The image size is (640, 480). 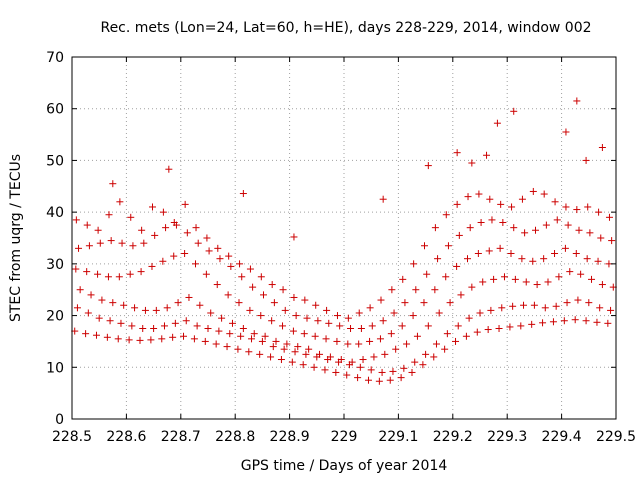 What do you see at coordinates (235, 437) in the screenshot?
I see `x-tick-label: 228.8` at bounding box center [235, 437].